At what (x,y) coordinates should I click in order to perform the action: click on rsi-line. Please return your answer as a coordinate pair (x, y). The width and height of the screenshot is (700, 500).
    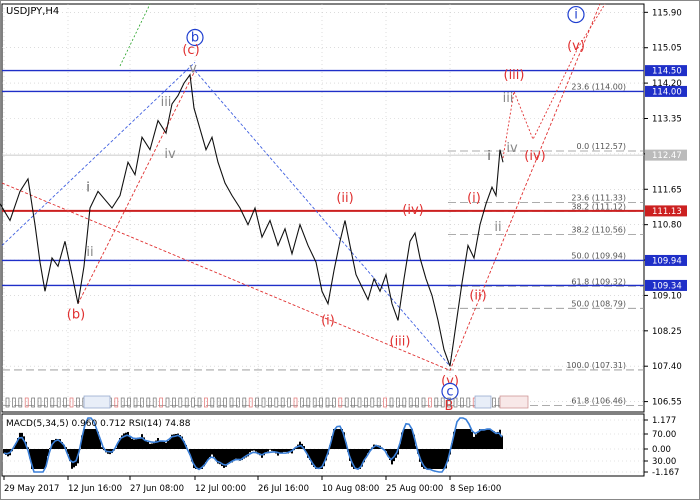
    Looking at the image, I should click on (253, 445).